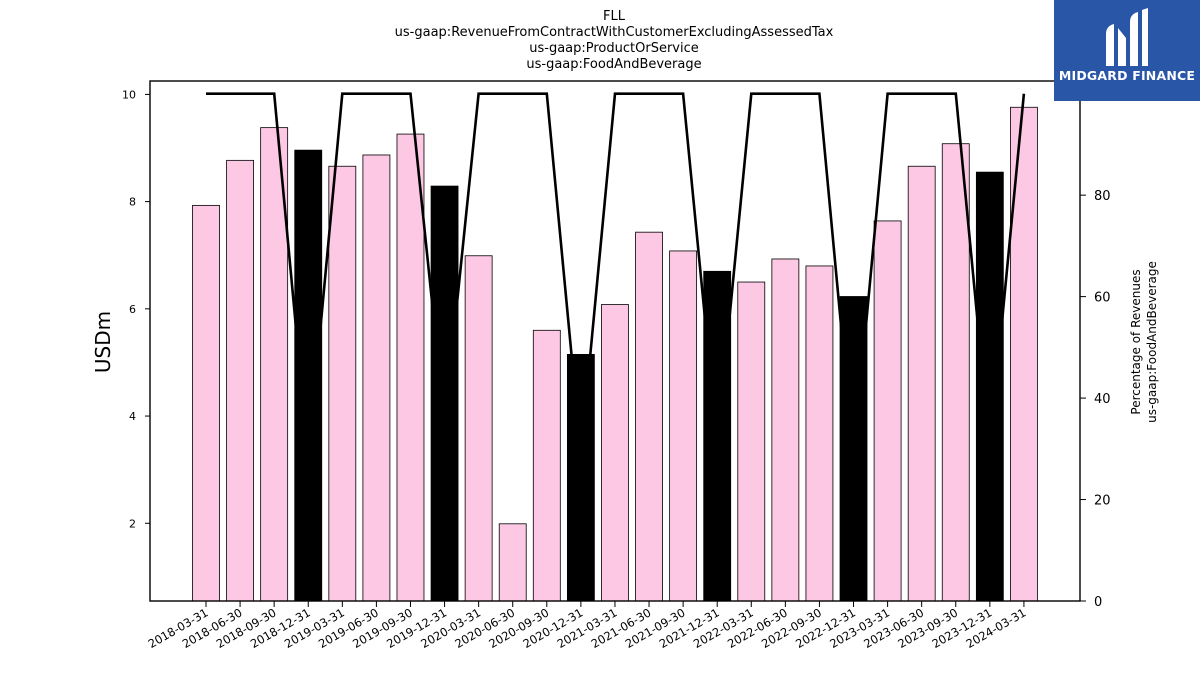 This screenshot has height=675, width=1200. Describe the element at coordinates (614, 16) in the screenshot. I see `title-line: FLL` at that location.